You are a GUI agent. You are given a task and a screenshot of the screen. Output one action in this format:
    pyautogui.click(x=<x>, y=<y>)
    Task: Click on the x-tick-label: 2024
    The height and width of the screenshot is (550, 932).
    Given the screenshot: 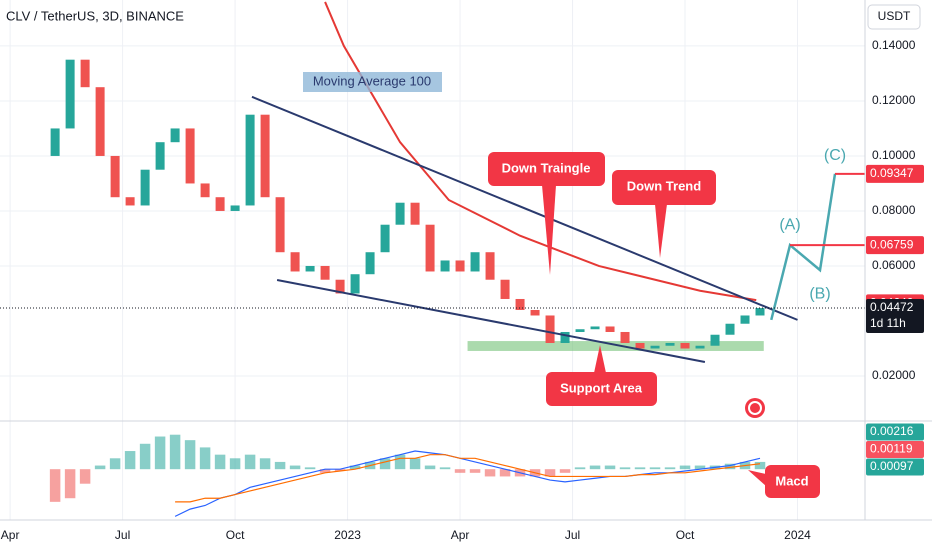 What is the action you would take?
    pyautogui.click(x=797, y=535)
    